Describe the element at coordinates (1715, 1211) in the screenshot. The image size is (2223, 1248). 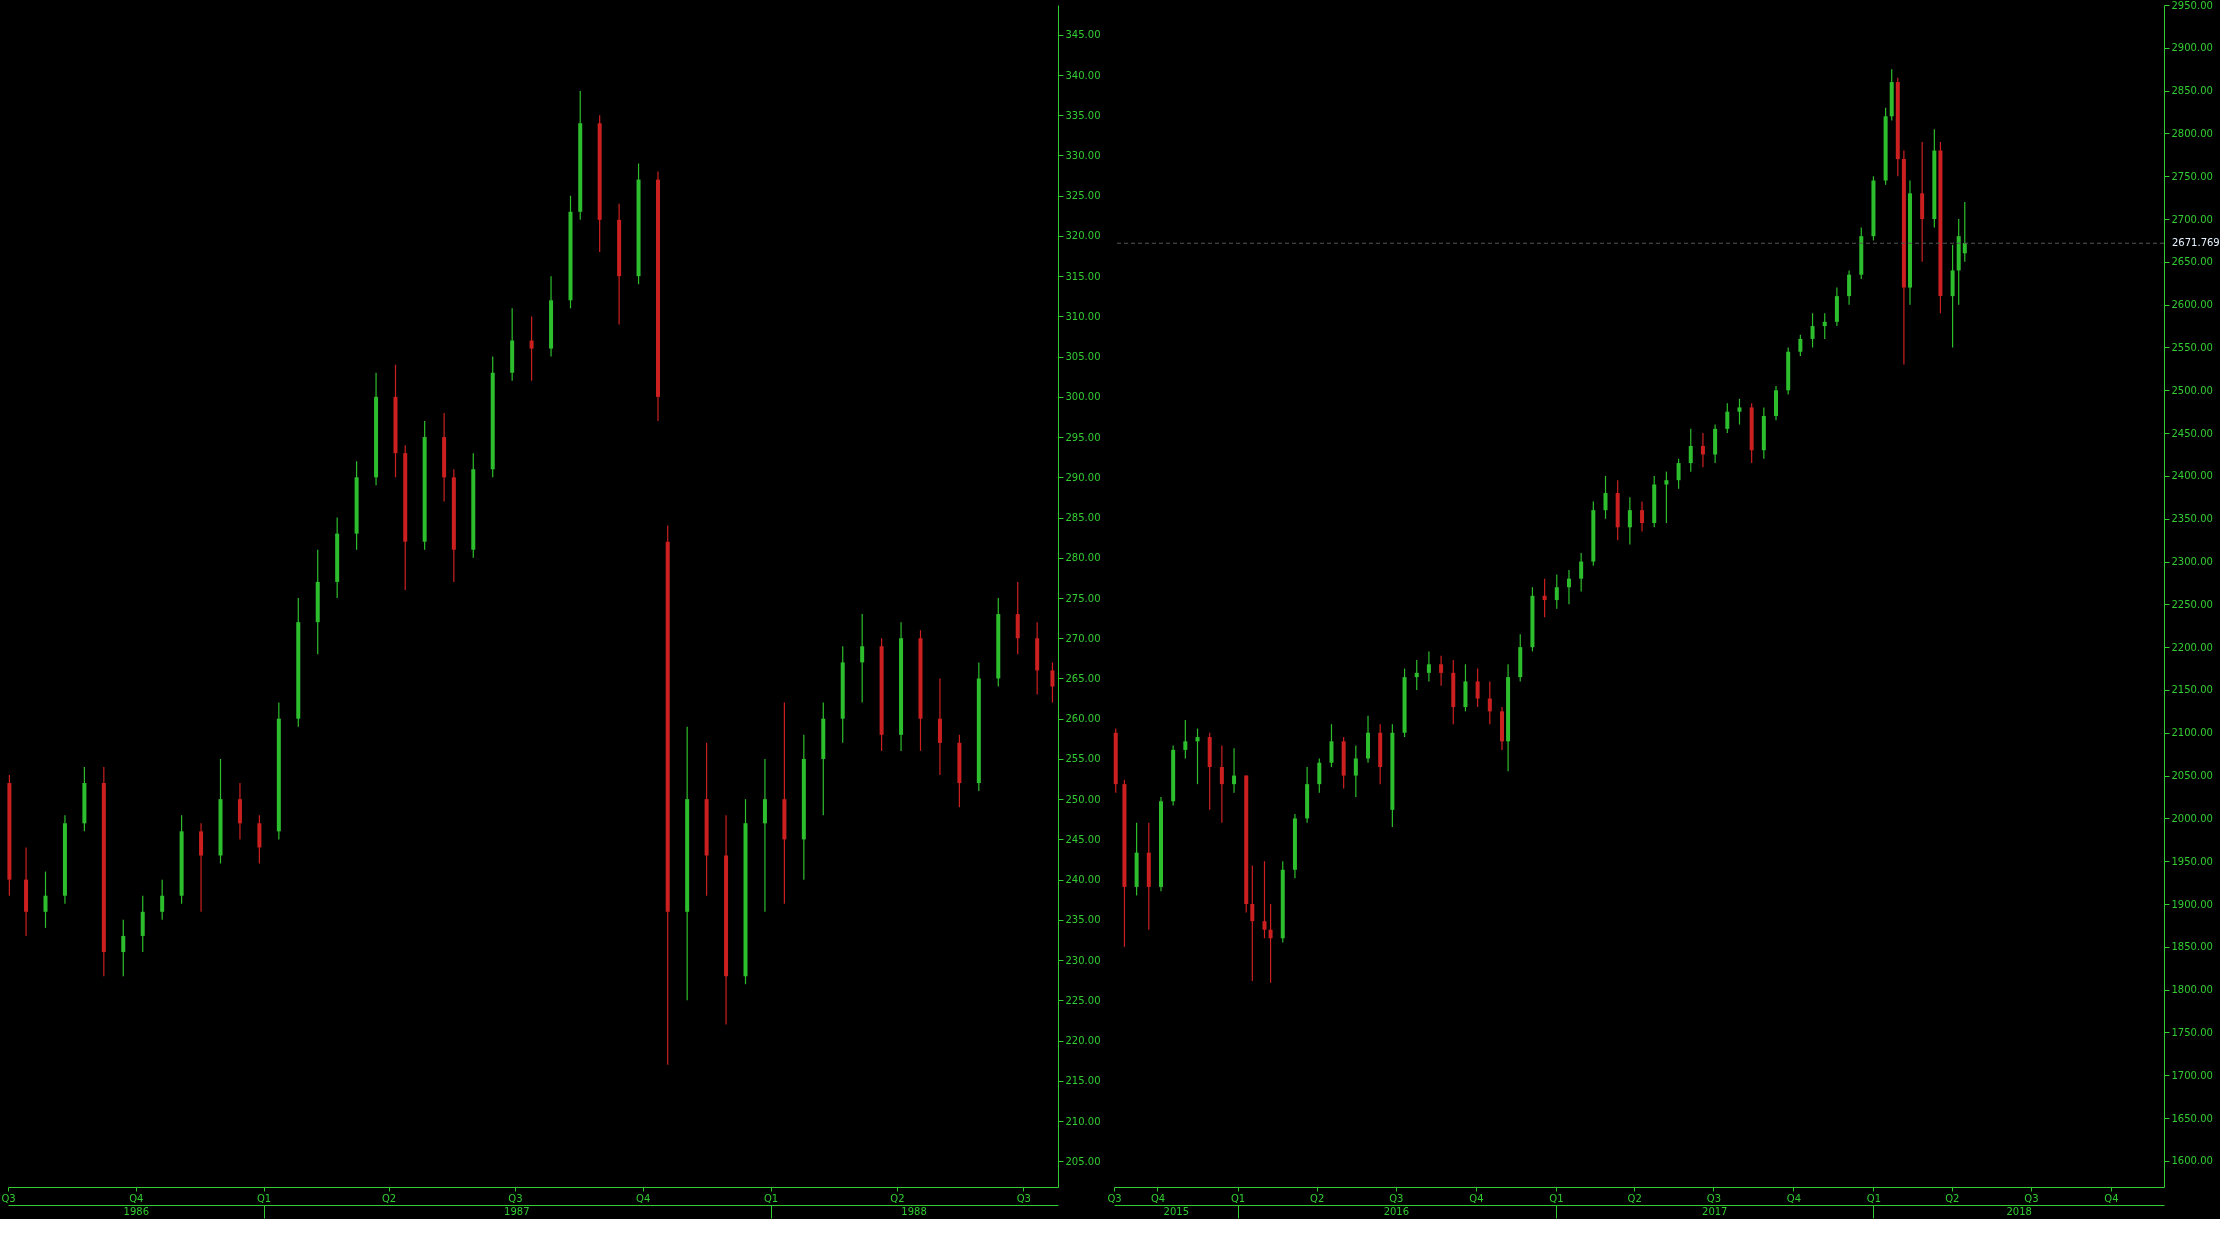
I see `x2-tick-label: 2017` at that location.